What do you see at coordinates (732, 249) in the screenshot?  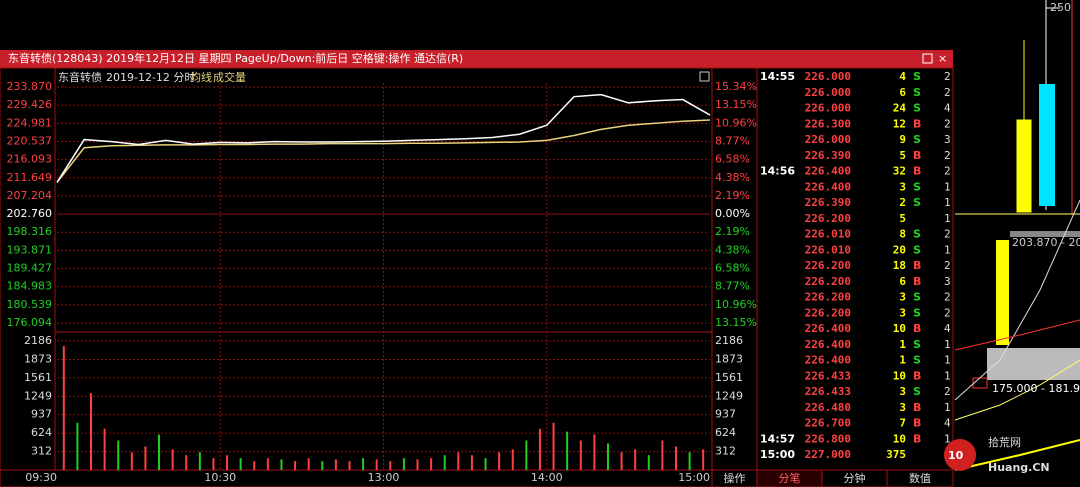 I see `pct-tick-label: 4.38%` at bounding box center [732, 249].